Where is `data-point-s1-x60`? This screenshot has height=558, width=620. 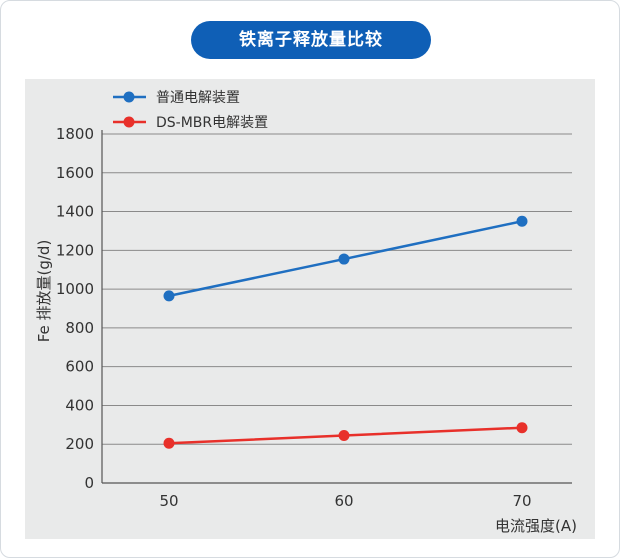 data-point-s1-x60 is located at coordinates (344, 259).